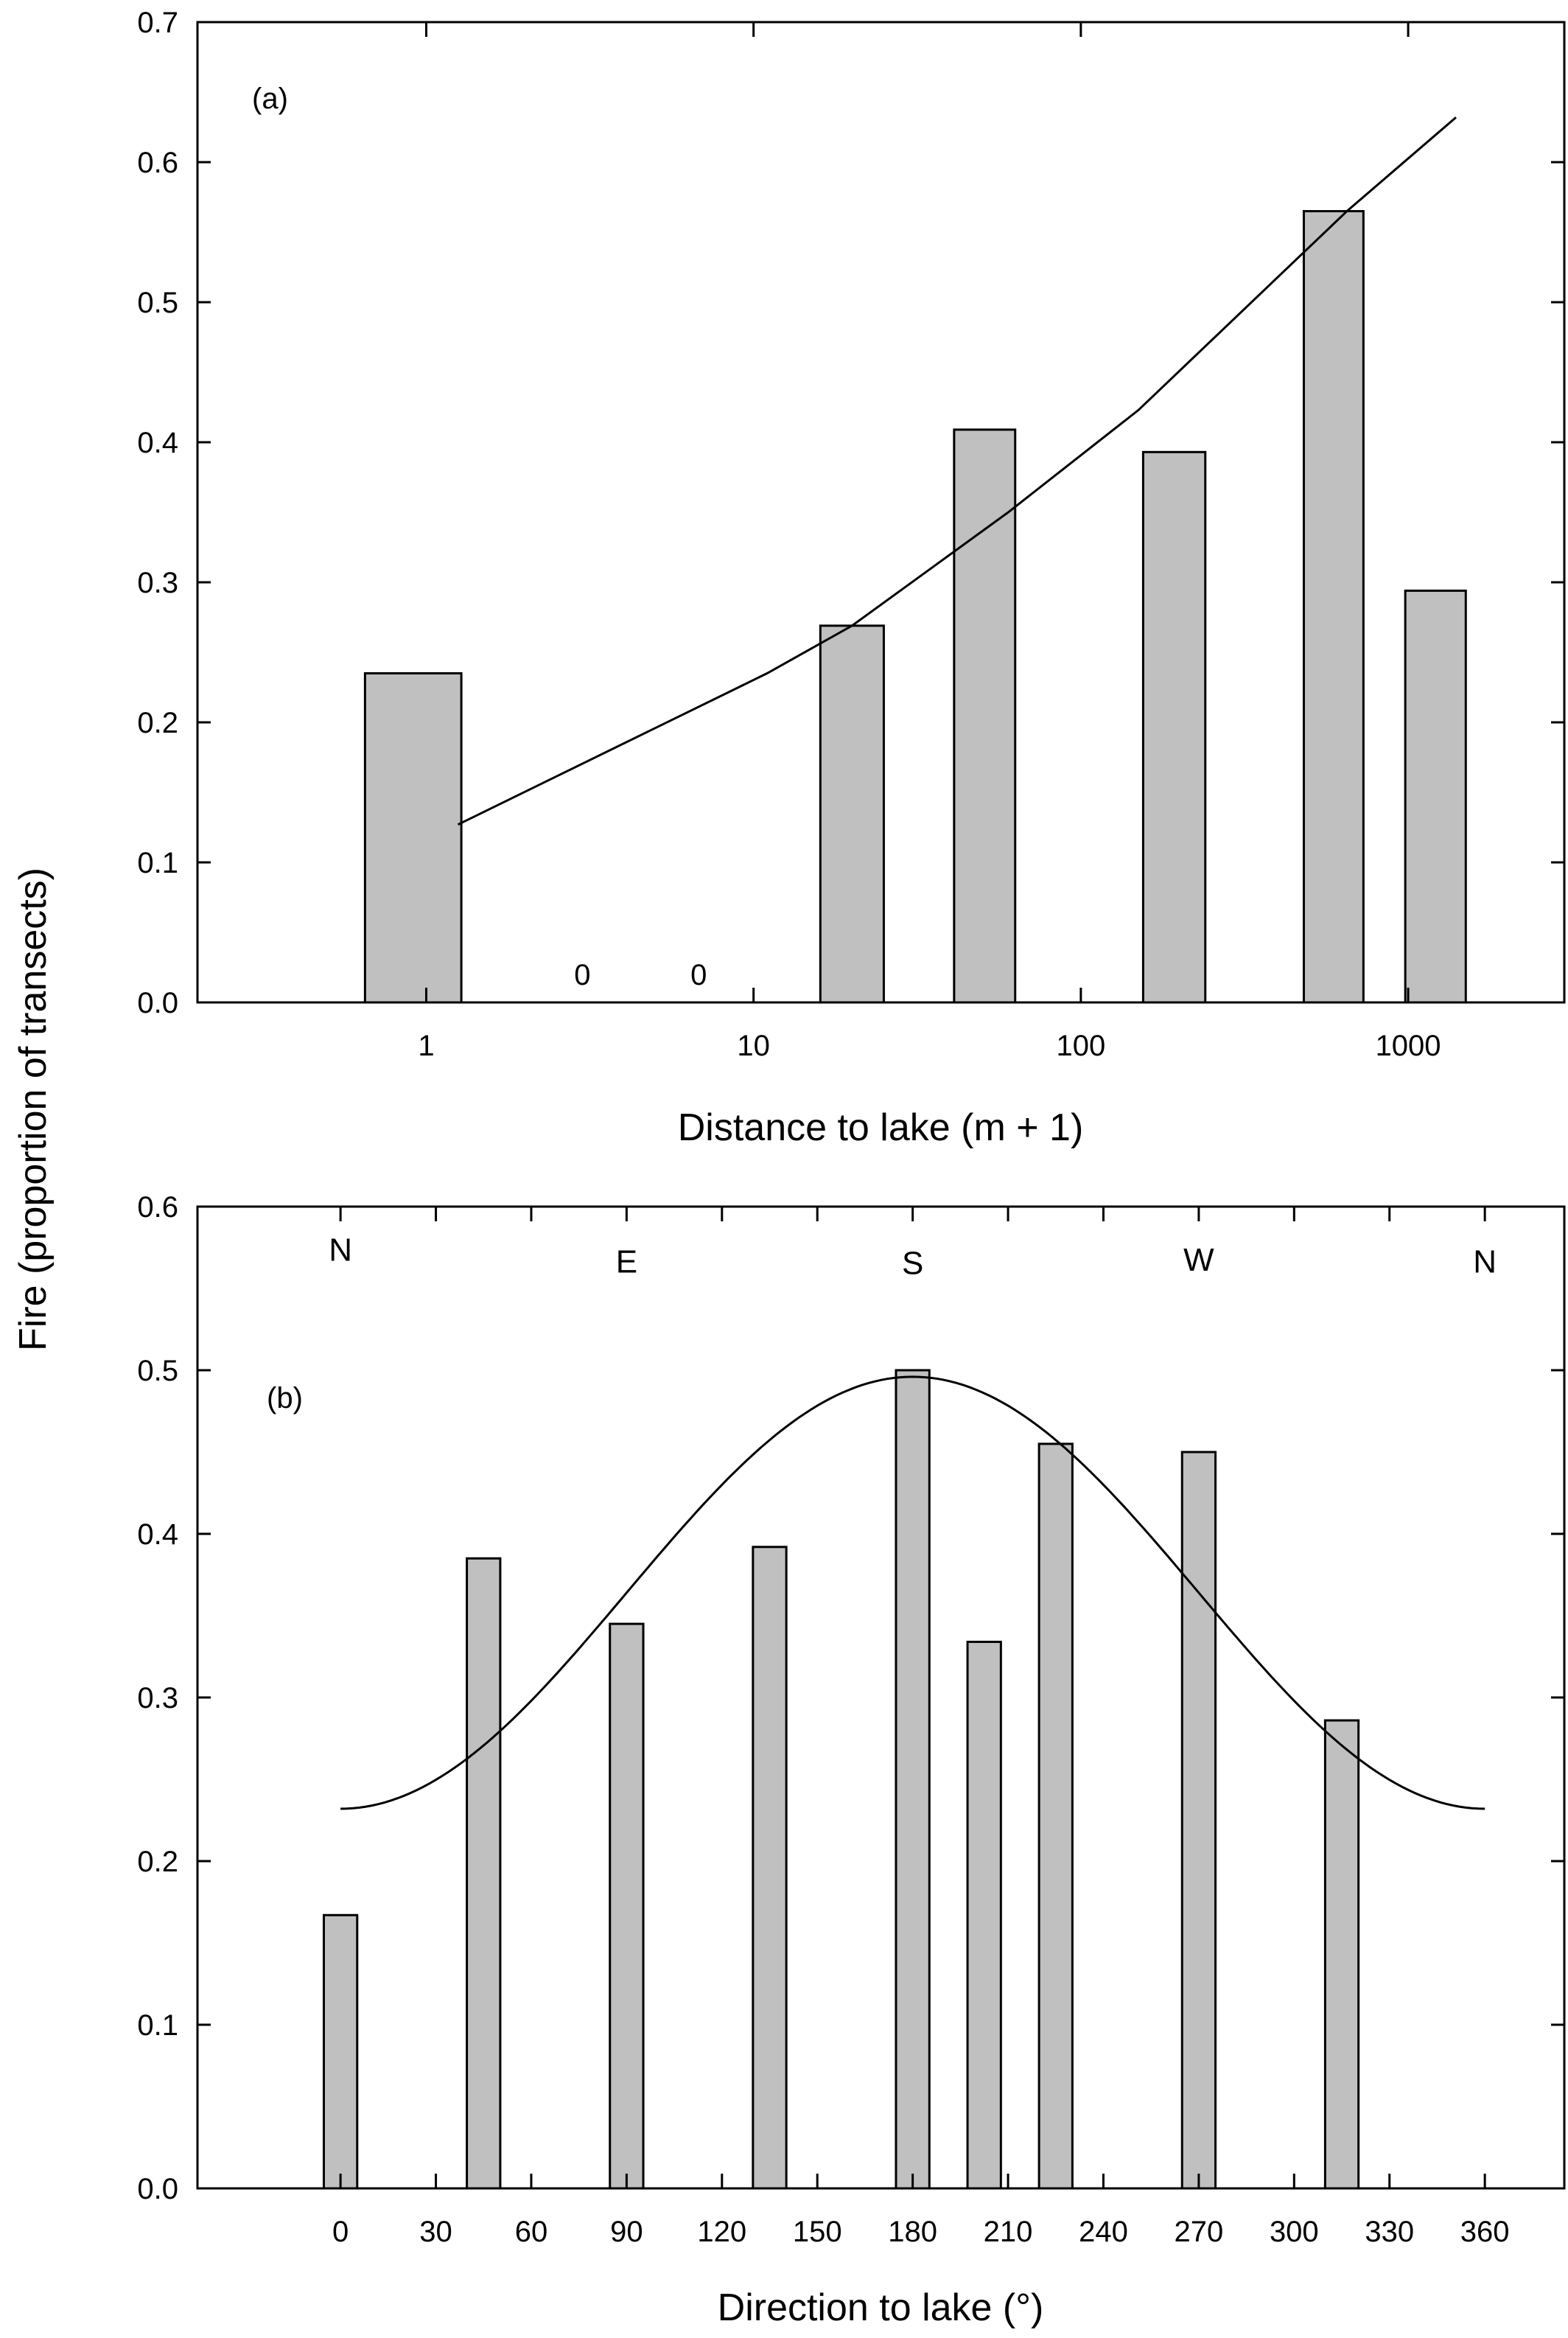 Image resolution: width=1568 pixels, height=2338 pixels. I want to click on panel-b-x-tick-label: 300, so click(1294, 2232).